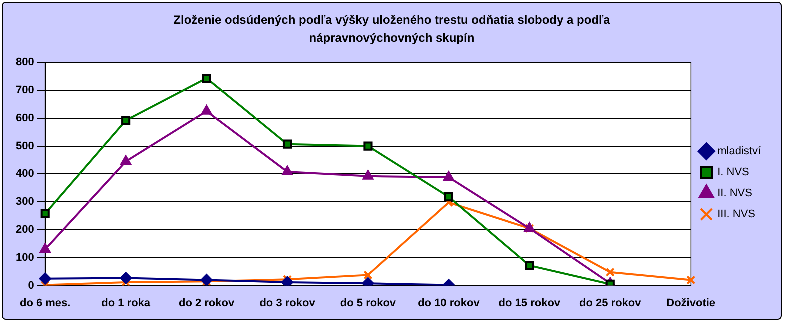  I want to click on y-tick-label: 200, so click(25, 230).